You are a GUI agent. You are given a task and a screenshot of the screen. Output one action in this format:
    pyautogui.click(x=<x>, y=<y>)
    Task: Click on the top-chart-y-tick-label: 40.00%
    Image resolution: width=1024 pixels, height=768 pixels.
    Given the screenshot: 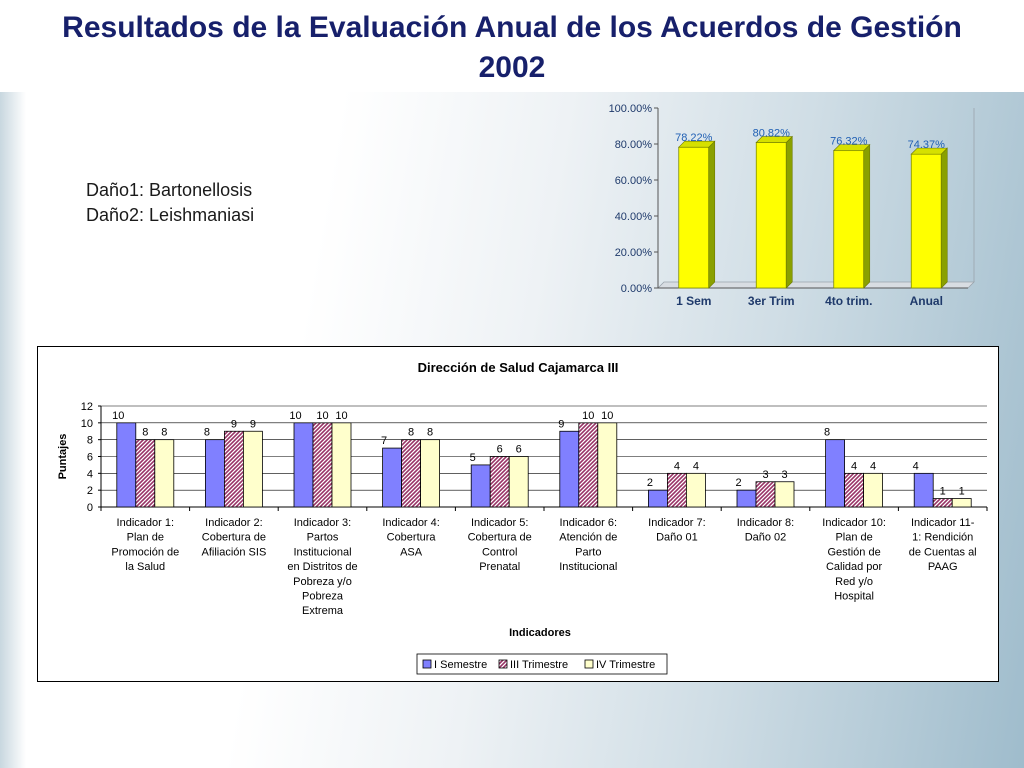 What is the action you would take?
    pyautogui.click(x=634, y=217)
    